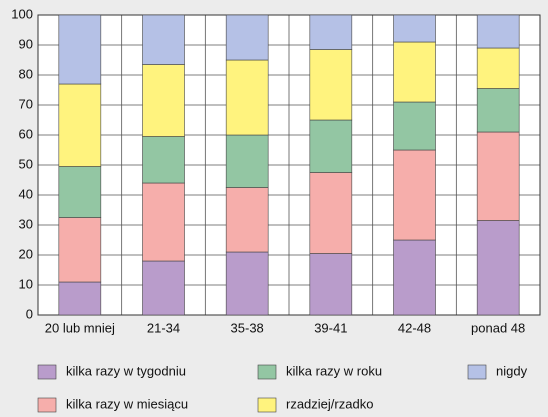 Image resolution: width=548 pixels, height=417 pixels. What do you see at coordinates (512, 370) in the screenshot?
I see `legend-label: nigdy` at bounding box center [512, 370].